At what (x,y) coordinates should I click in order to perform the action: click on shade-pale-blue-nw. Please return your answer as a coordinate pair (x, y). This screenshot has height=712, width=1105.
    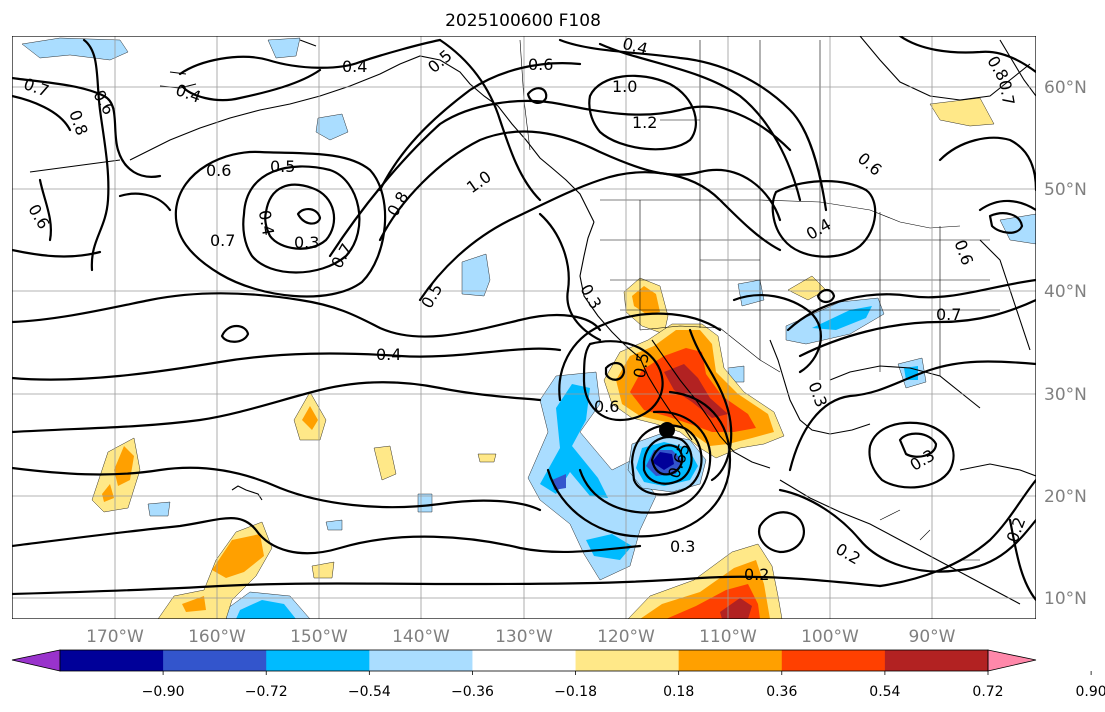
    Looking at the image, I should click on (75, 49).